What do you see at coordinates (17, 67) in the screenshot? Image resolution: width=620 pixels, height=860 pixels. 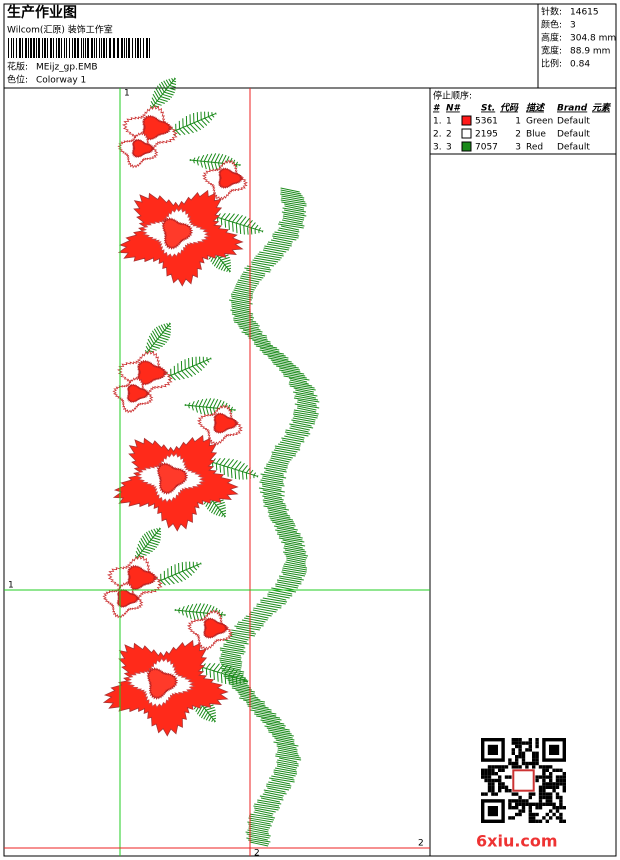 I see `design-label: 花版:` at bounding box center [17, 67].